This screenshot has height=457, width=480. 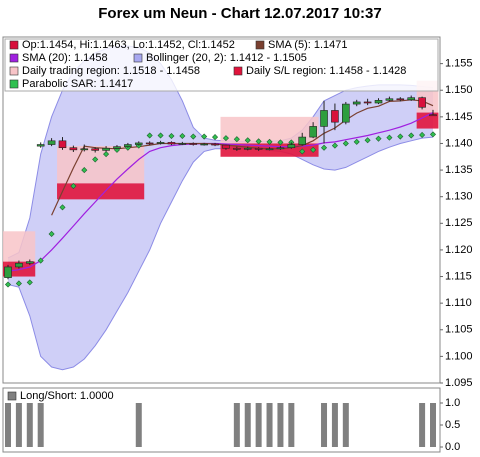 What do you see at coordinates (326, 71) in the screenshot?
I see `legend-label: Daily S/L region: 1.1458 - 1.1428` at bounding box center [326, 71].